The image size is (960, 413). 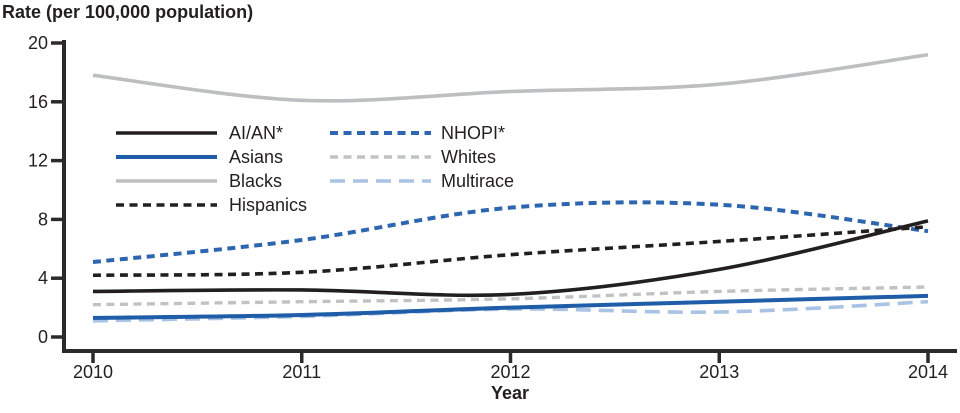 I want to click on series-line-asians, so click(x=510, y=306).